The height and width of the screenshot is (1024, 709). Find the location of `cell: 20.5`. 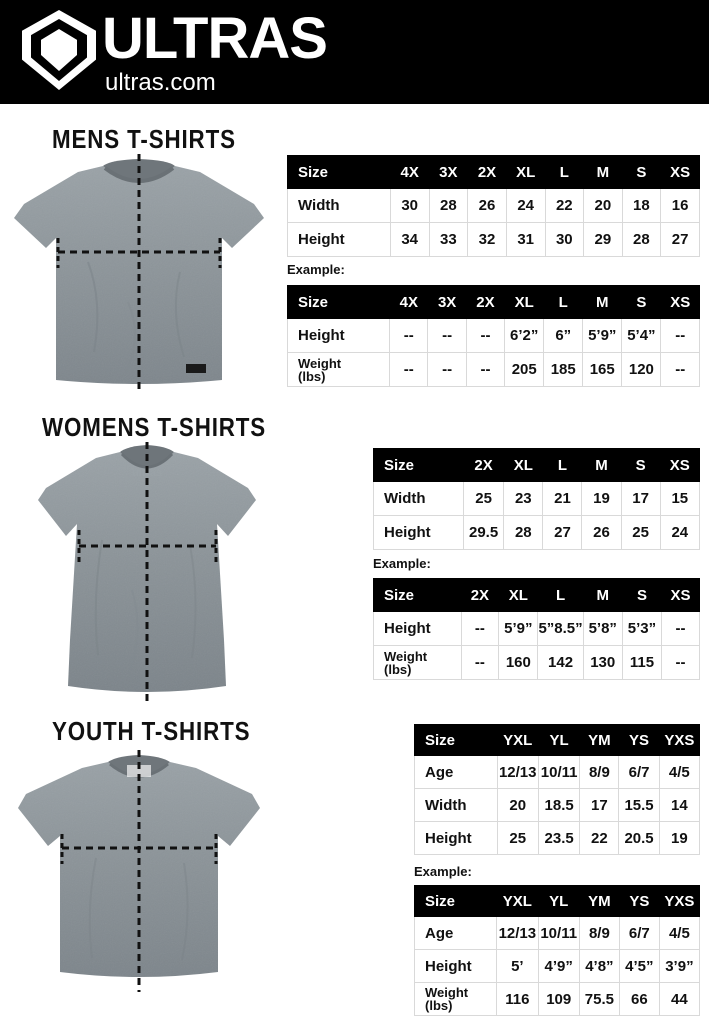

cell: 20.5 is located at coordinates (639, 838).